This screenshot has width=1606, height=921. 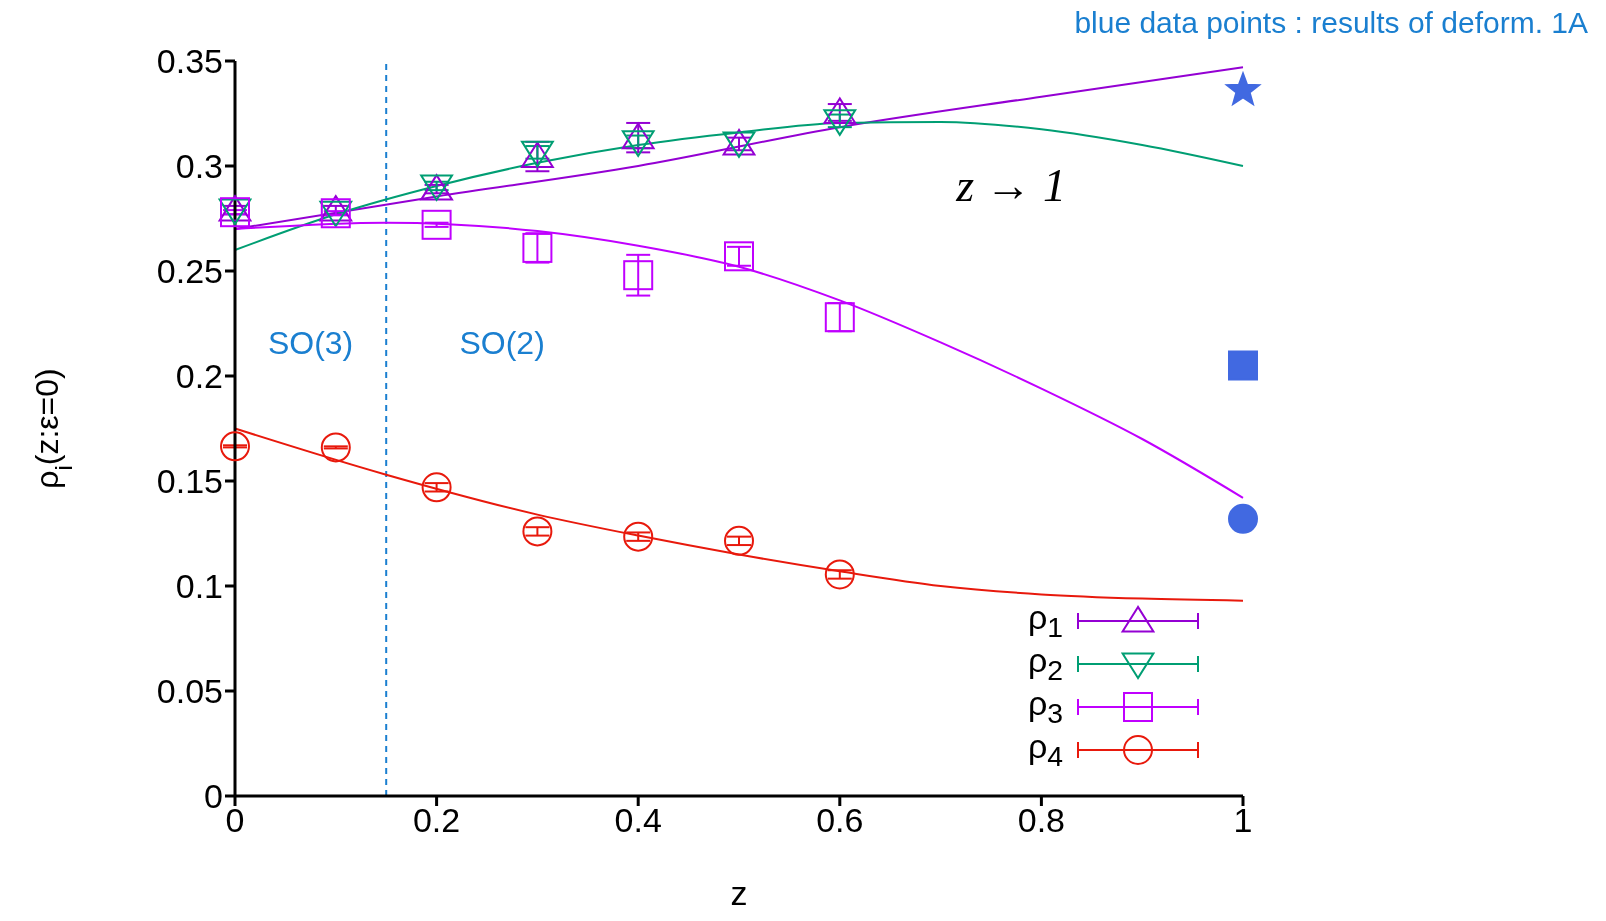 I want to click on legend-label: ρ$_{3}$, so click(x=1045, y=706).